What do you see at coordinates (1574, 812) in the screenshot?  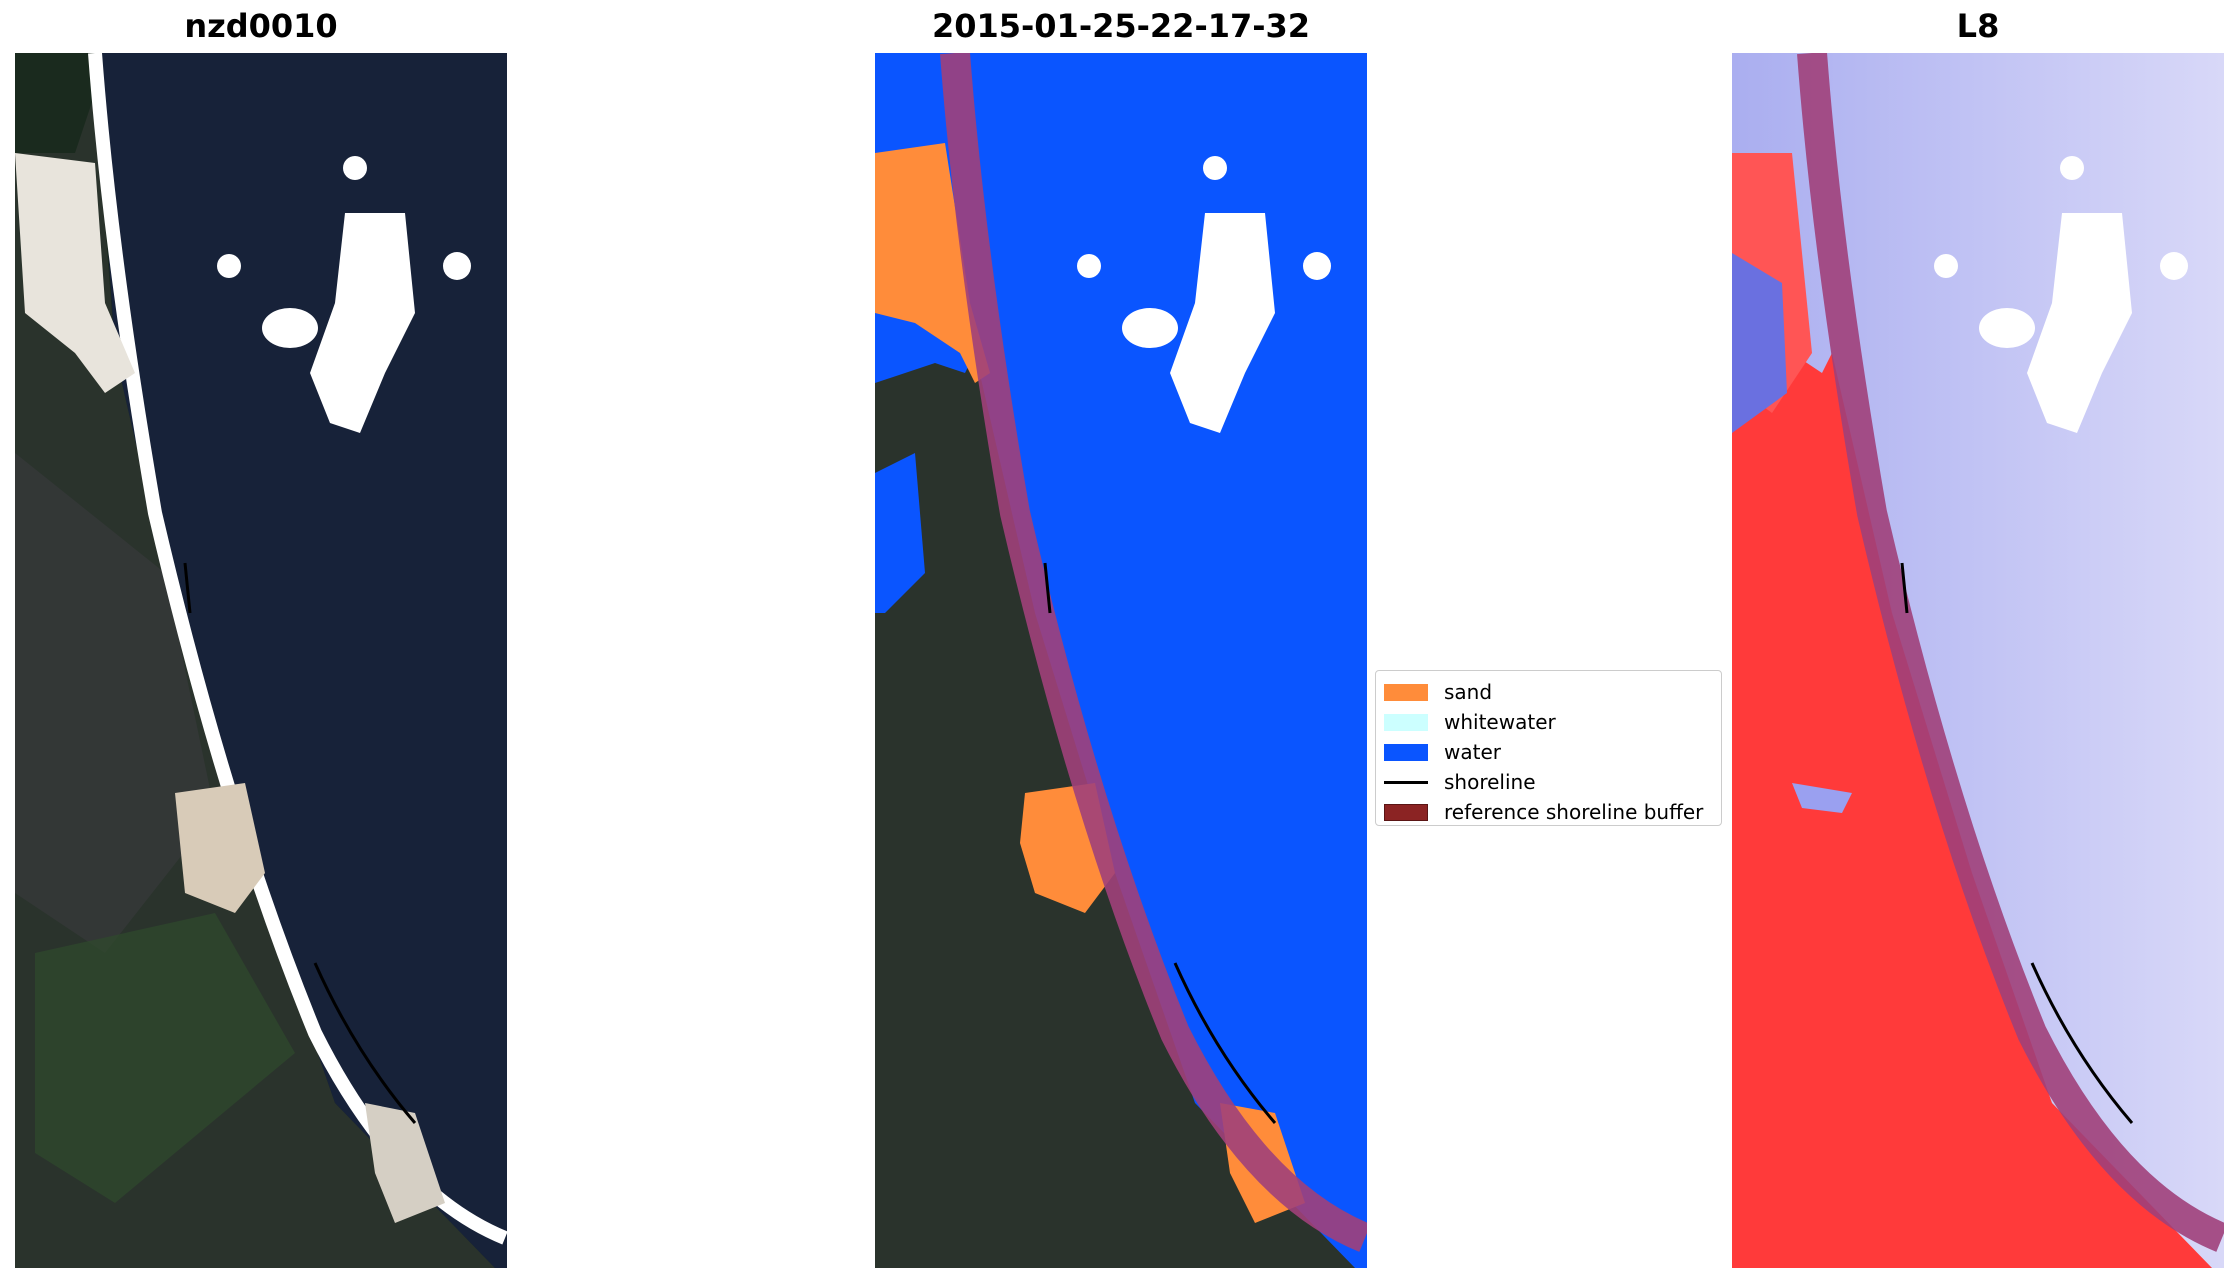 I see `legend-label: reference shoreline buffer` at bounding box center [1574, 812].